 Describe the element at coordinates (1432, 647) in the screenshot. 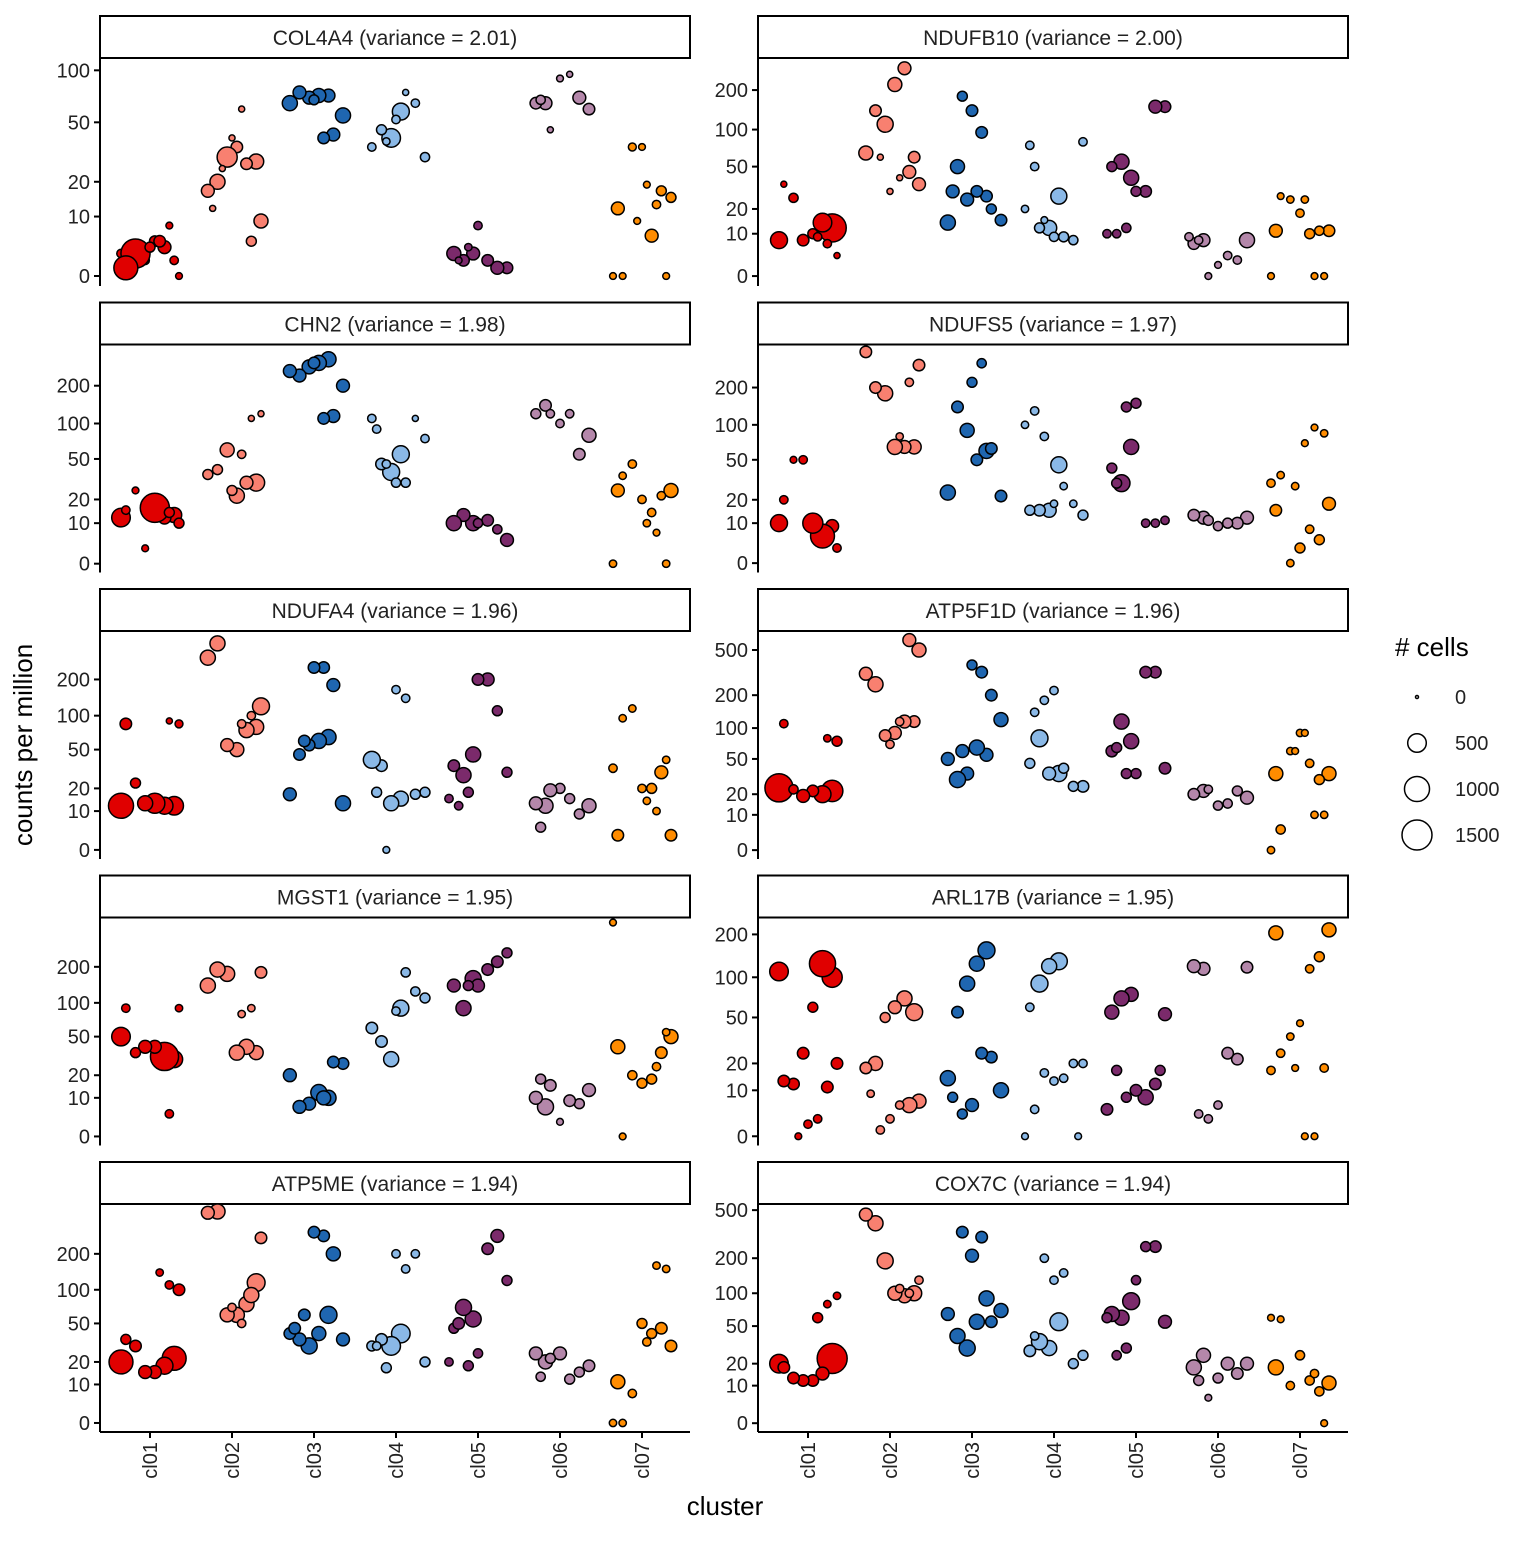

I see `legend-title: # cells` at that location.